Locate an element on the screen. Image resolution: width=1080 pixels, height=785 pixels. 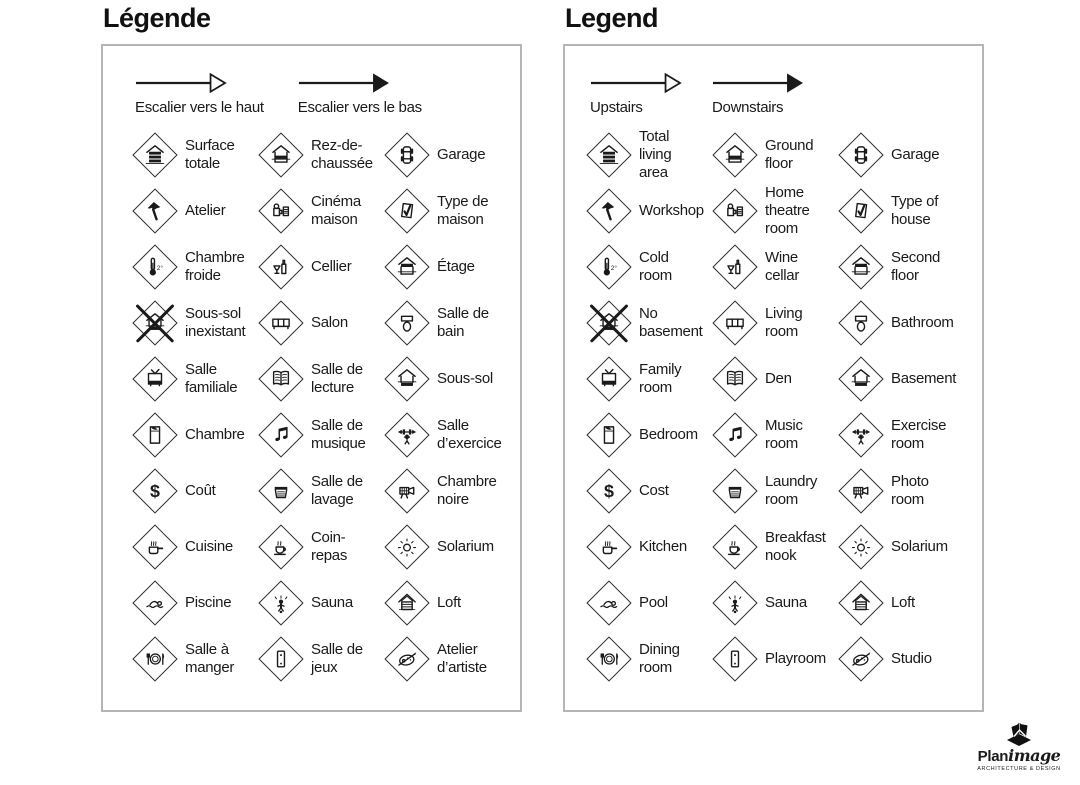
legend-item-label: Wine cellar is located at coordinates (782, 266).